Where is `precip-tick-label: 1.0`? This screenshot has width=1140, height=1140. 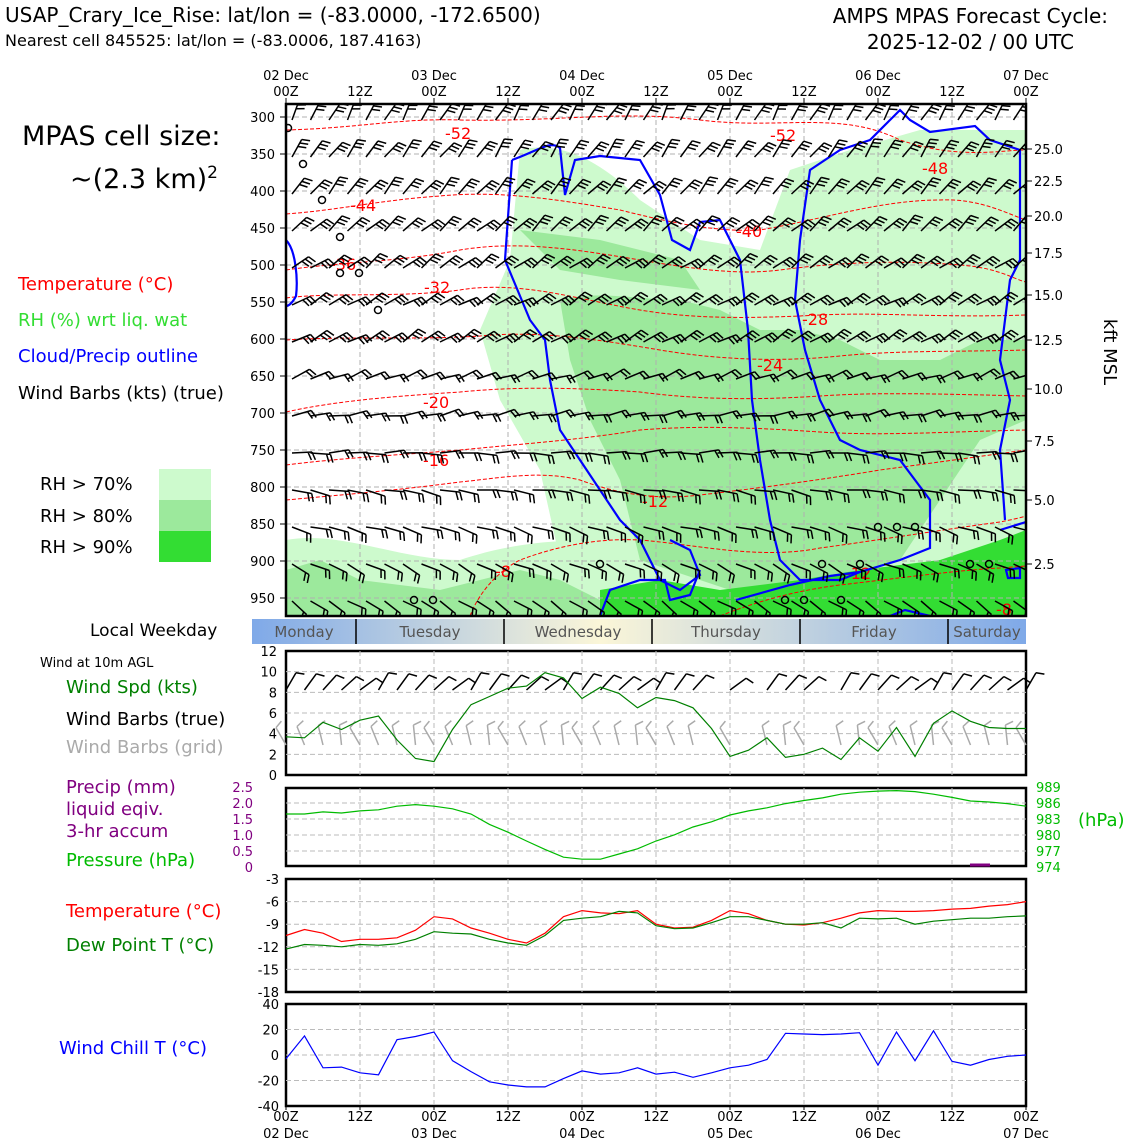 precip-tick-label: 1.0 is located at coordinates (242, 836).